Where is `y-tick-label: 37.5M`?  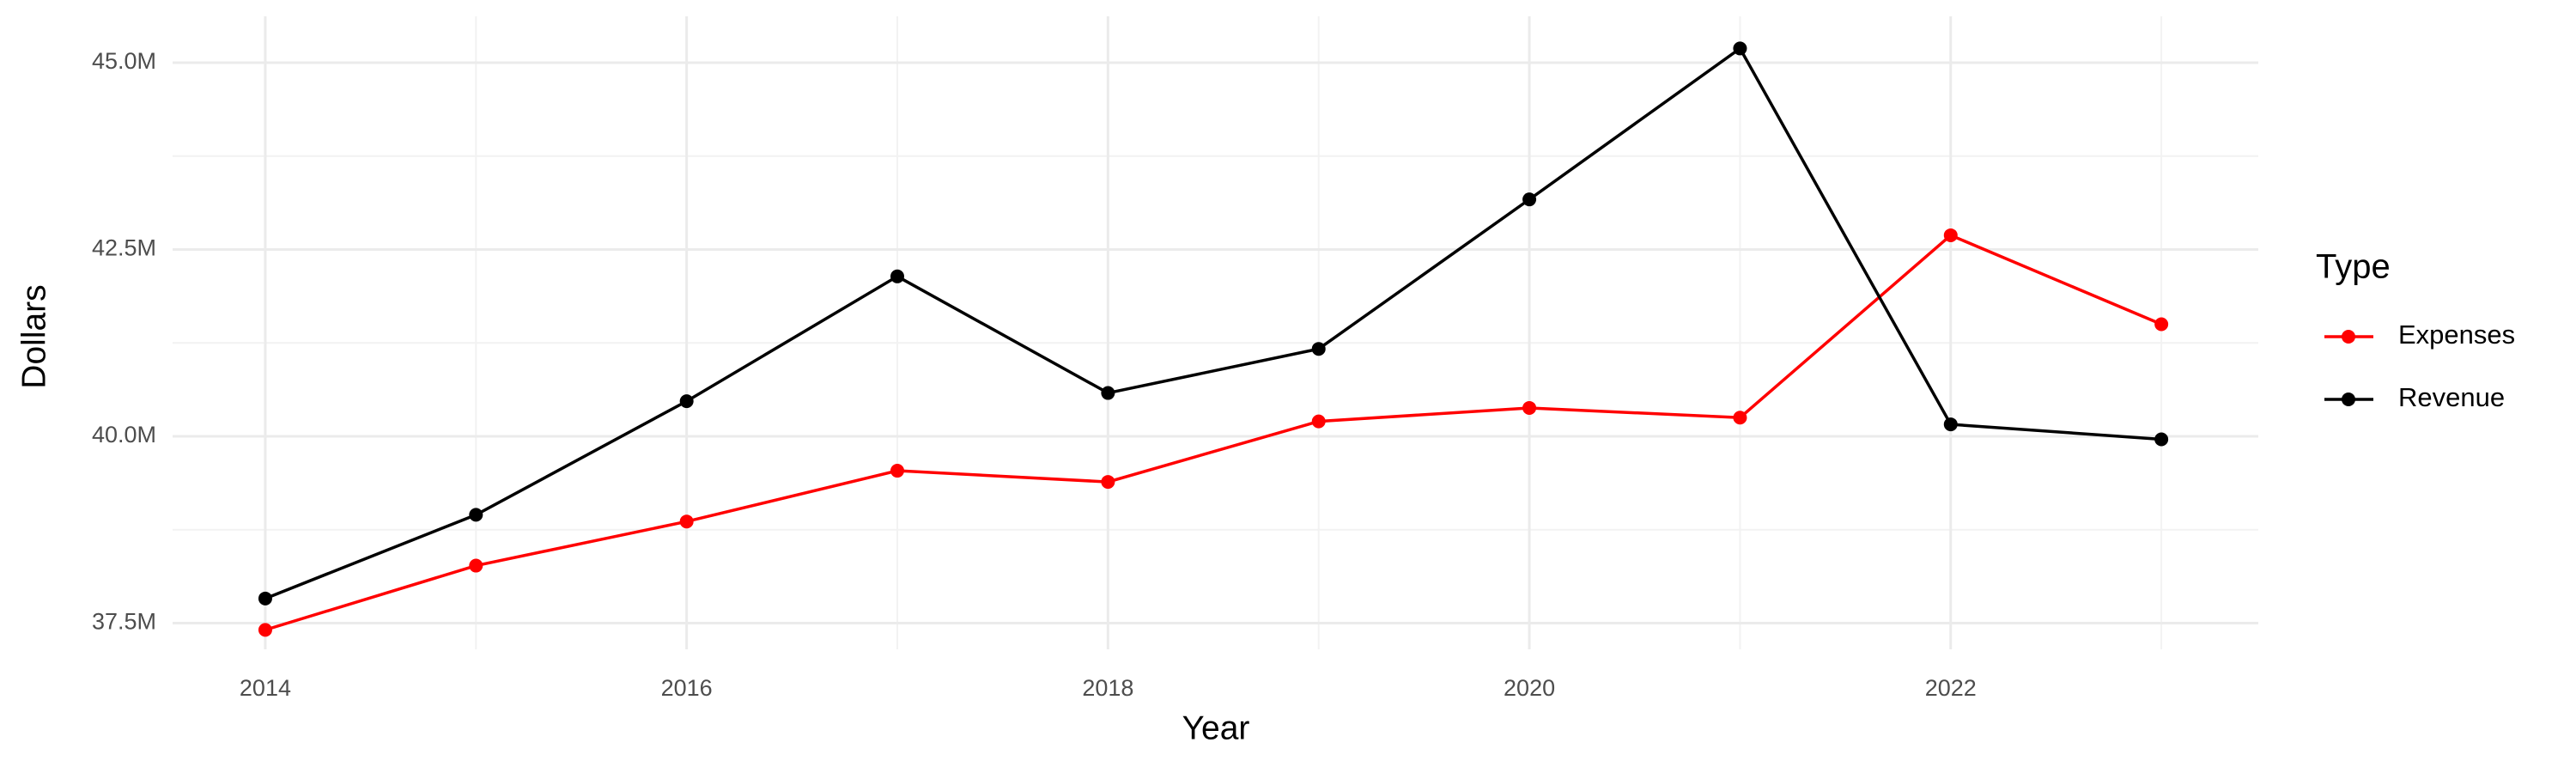 y-tick-label: 37.5M is located at coordinates (124, 622).